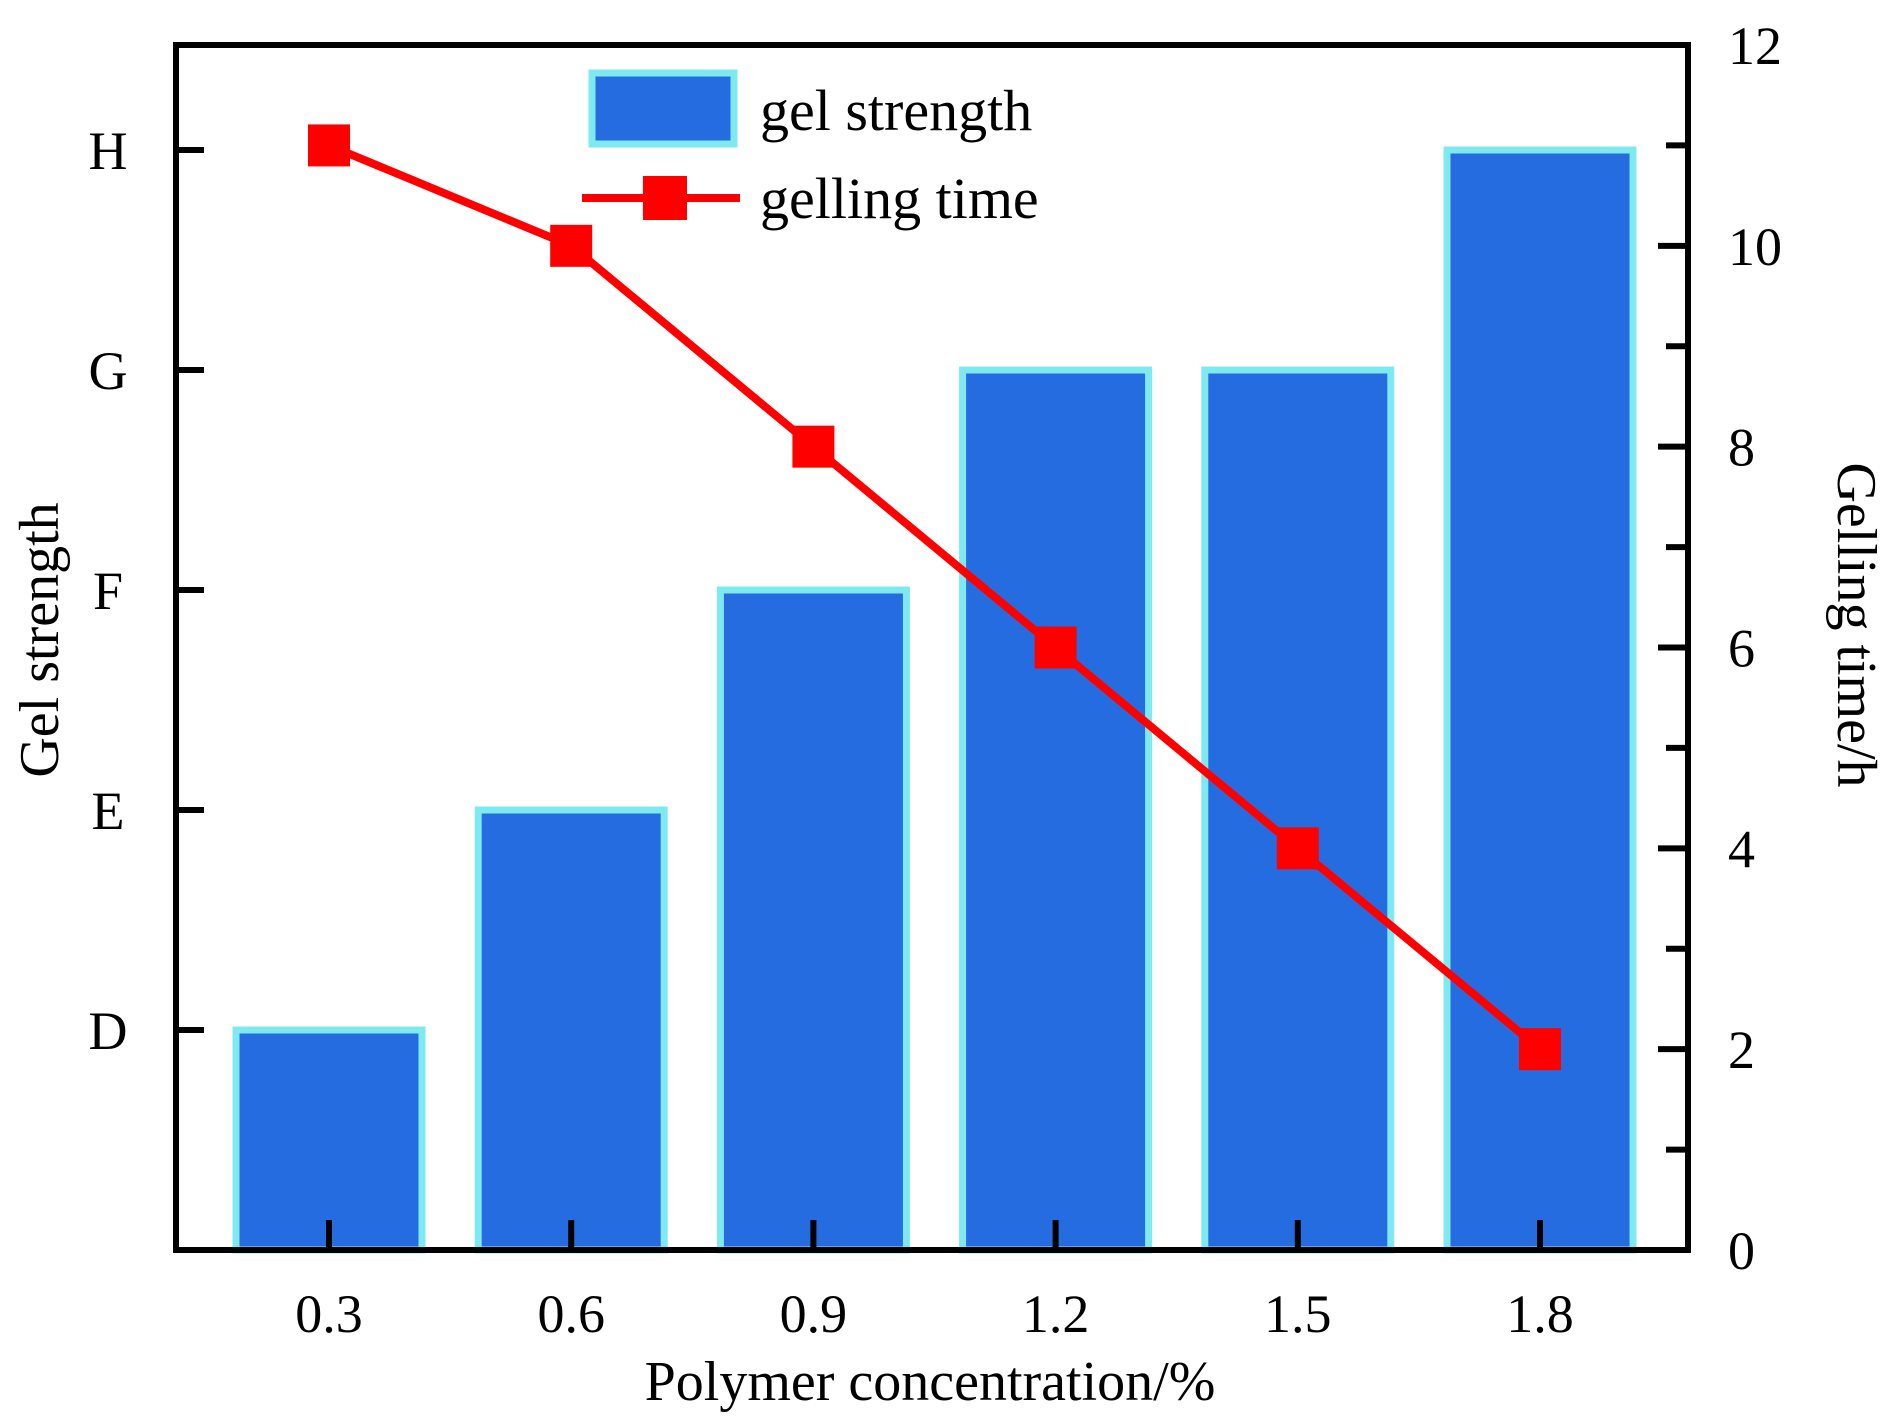 This screenshot has height=1421, width=1898. I want to click on x-tick-label: 1.8, so click(1540, 1314).